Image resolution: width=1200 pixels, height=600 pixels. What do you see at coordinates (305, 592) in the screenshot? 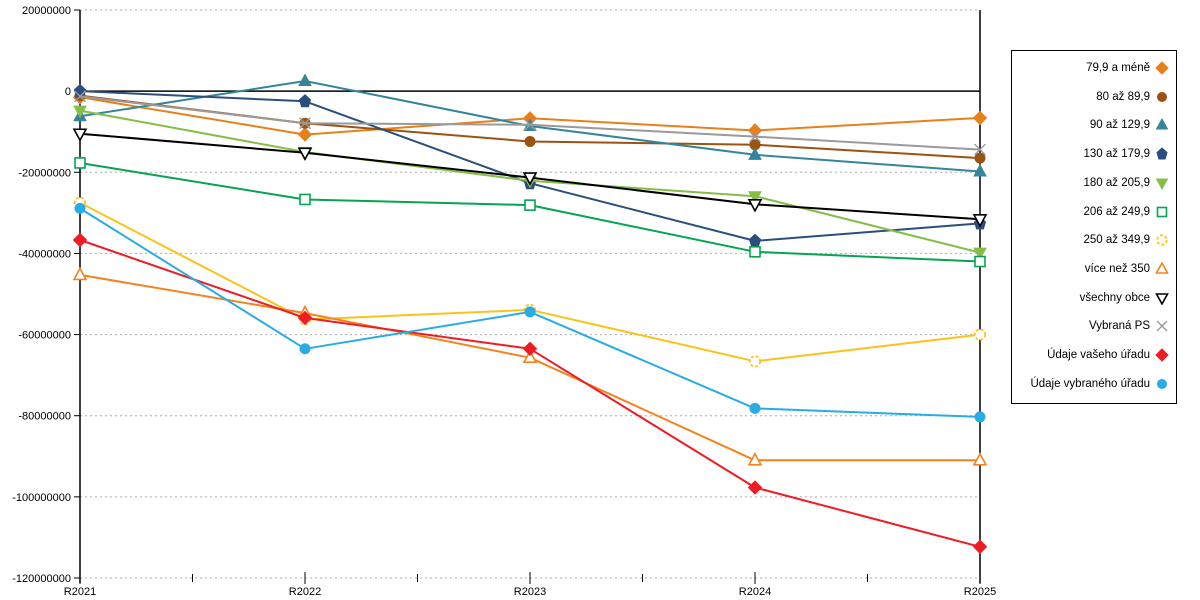
I see `x-axis-label: R2022` at bounding box center [305, 592].